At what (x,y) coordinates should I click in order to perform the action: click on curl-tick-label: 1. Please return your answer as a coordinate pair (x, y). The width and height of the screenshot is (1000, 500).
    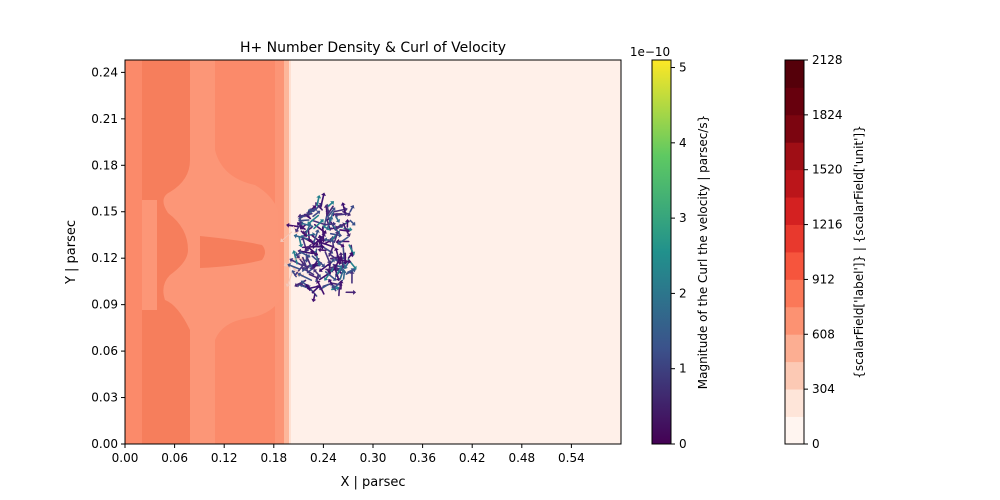
    Looking at the image, I should click on (683, 369).